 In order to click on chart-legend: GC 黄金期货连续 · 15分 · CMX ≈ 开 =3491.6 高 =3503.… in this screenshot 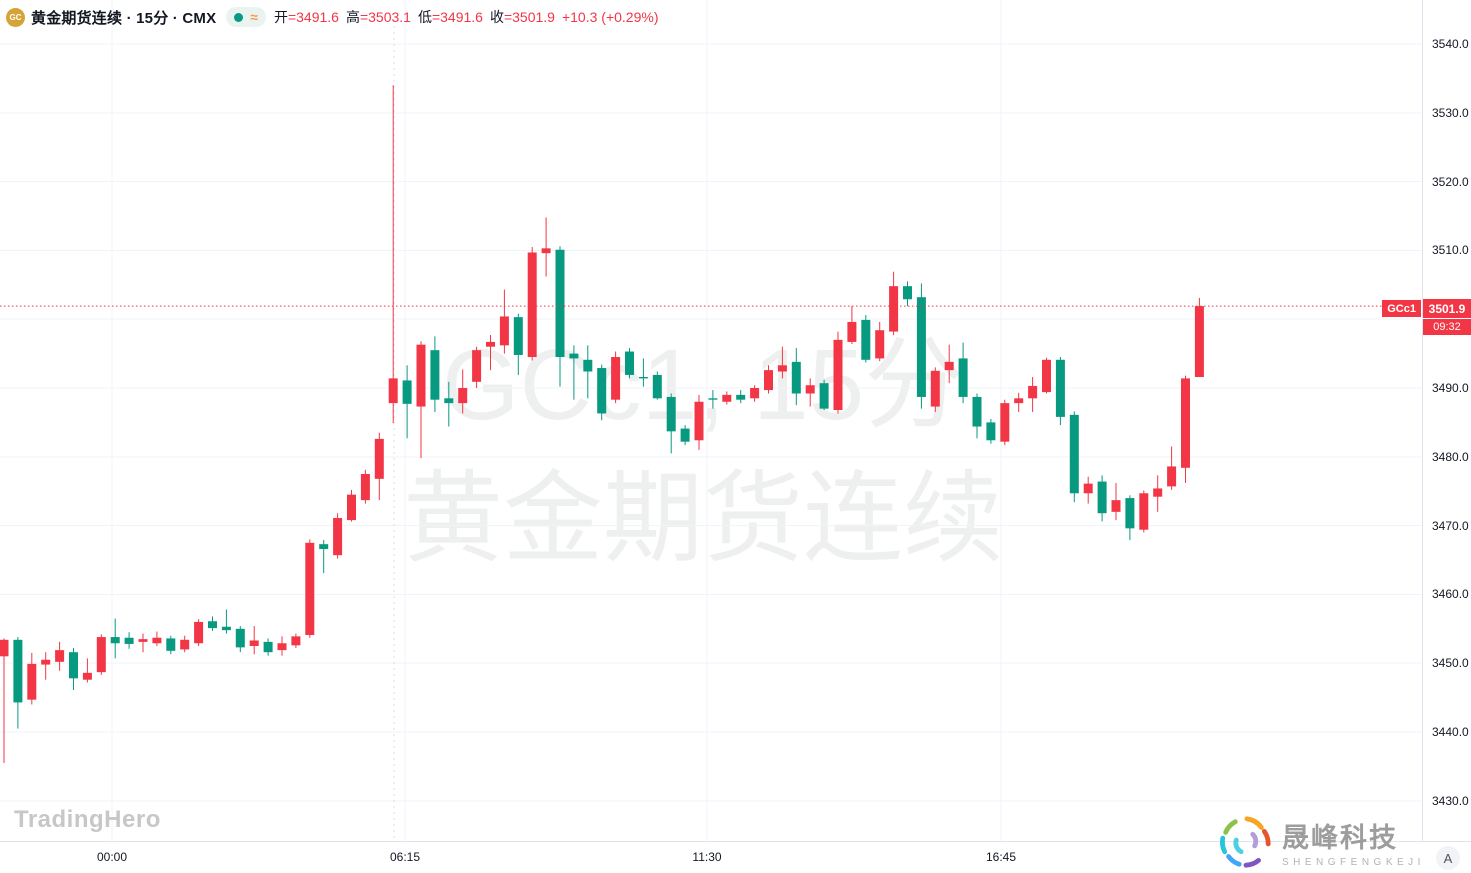, I will do `click(332, 17)`.